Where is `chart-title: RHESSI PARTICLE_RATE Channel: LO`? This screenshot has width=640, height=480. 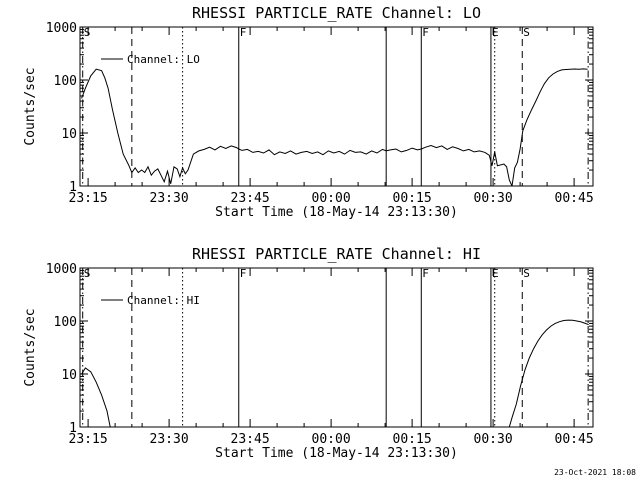 chart-title: RHESSI PARTICLE_RATE Channel: LO is located at coordinates (336, 13).